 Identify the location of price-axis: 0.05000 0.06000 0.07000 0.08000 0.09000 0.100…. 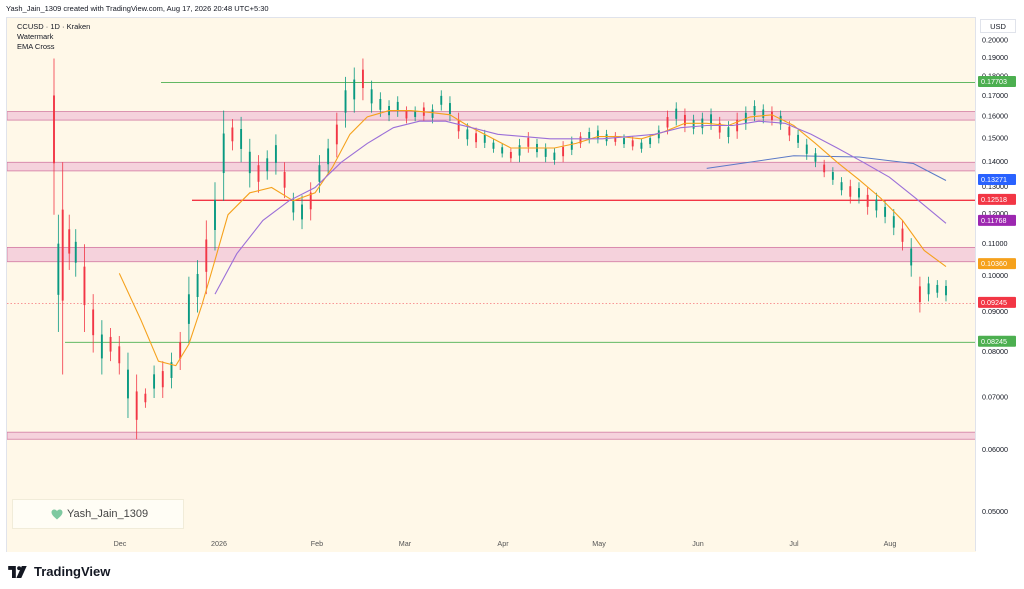
(997, 284).